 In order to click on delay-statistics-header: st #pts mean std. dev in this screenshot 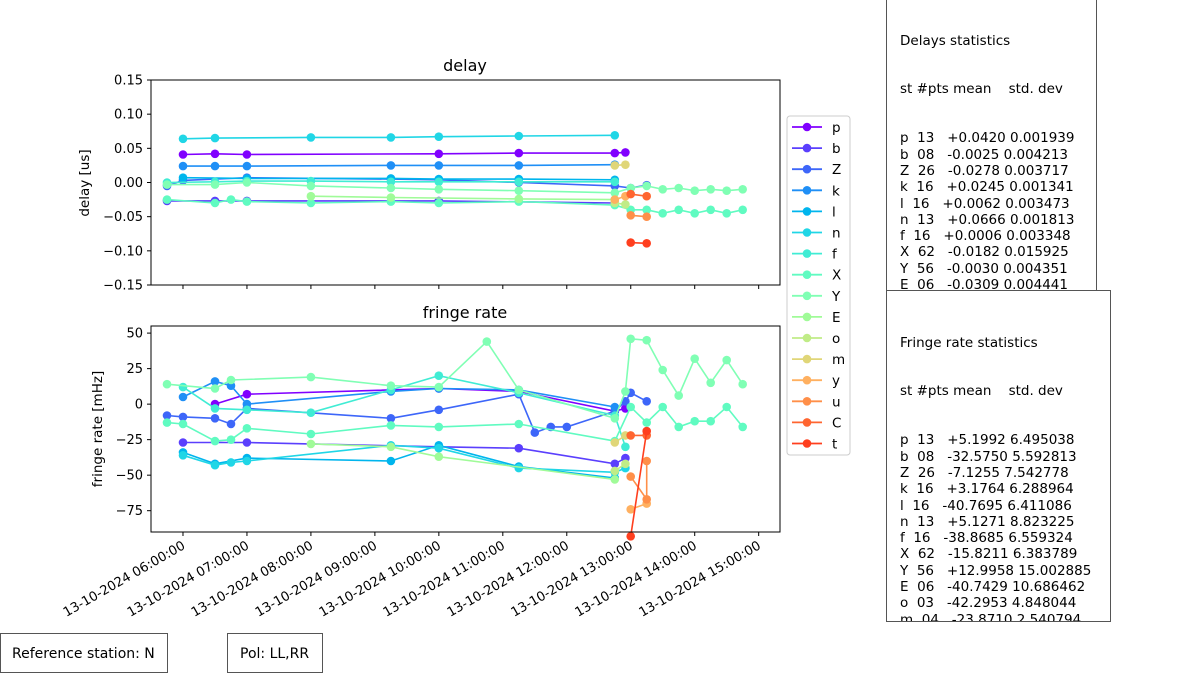, I will do `click(981, 89)`.